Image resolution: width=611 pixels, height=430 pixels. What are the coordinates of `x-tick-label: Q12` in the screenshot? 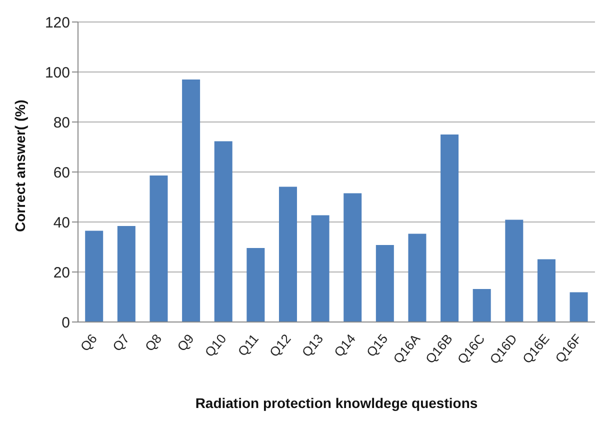 It's located at (280, 345).